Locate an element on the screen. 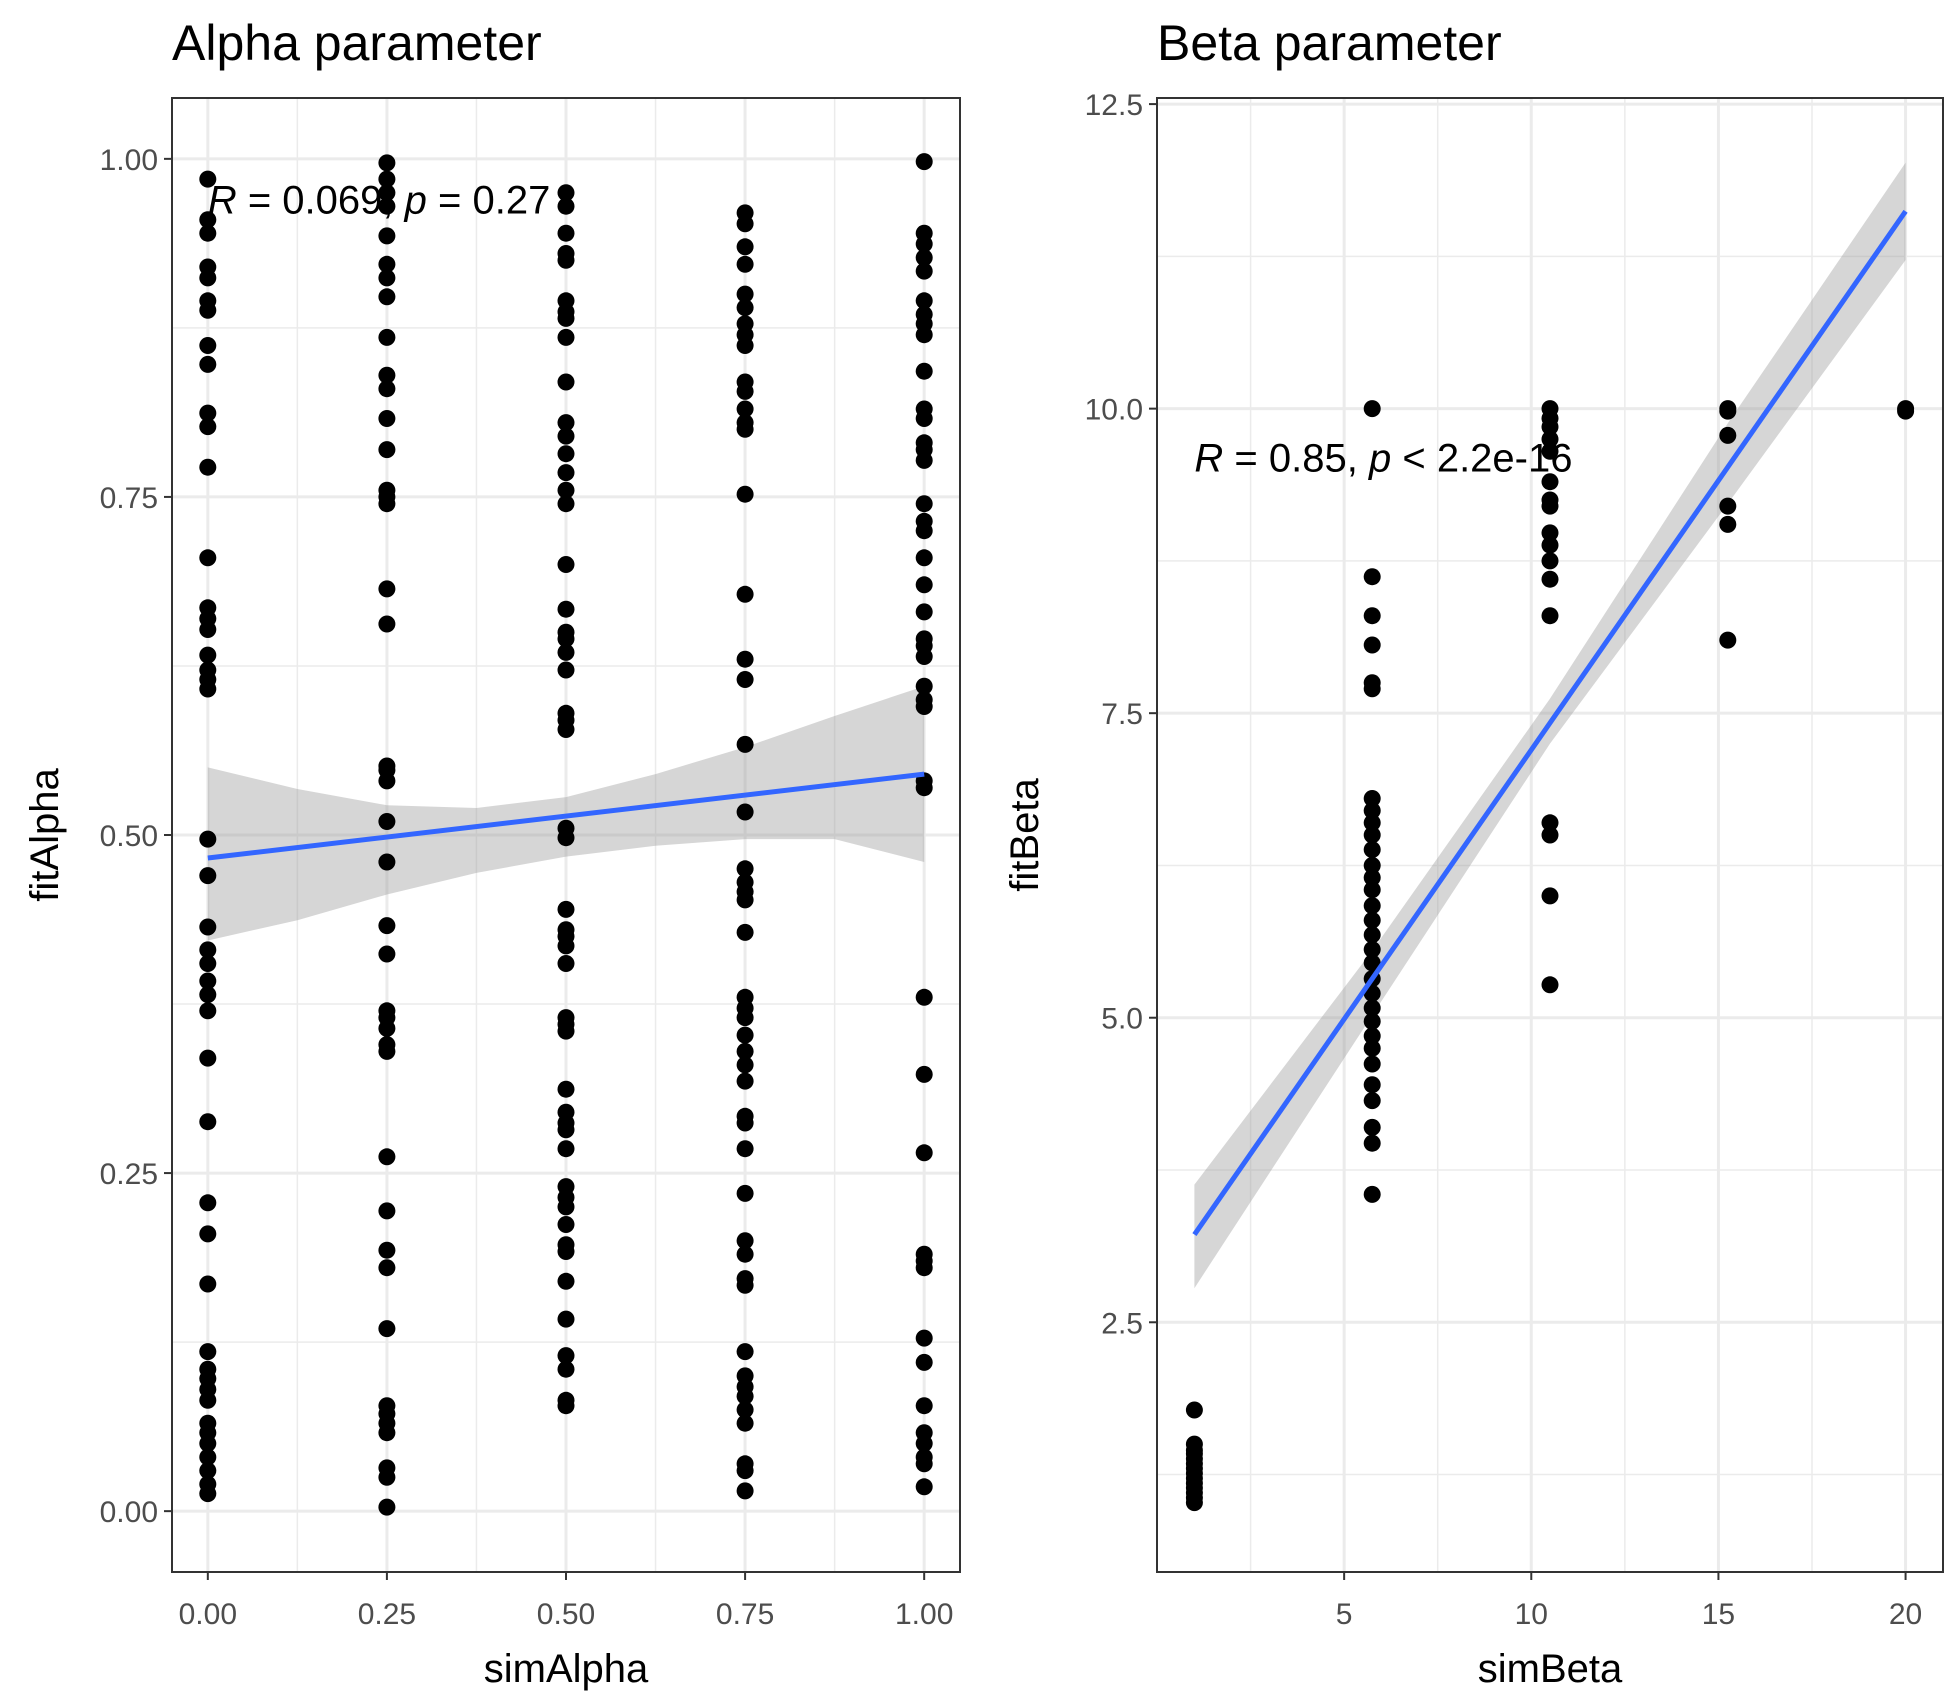 This screenshot has height=1703, width=1959. x-tick-label: 15 is located at coordinates (1718, 1614).